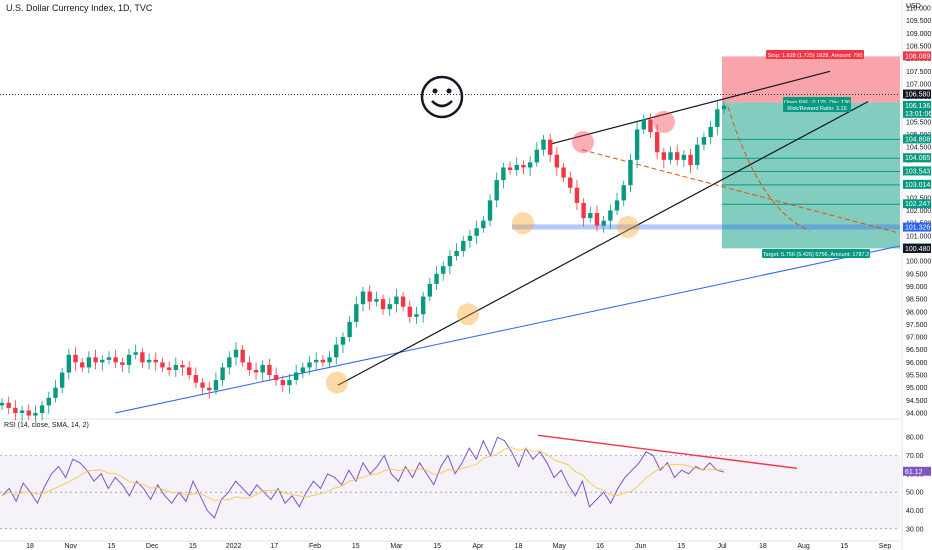  What do you see at coordinates (706, 227) in the screenshot?
I see `support-zone` at bounding box center [706, 227].